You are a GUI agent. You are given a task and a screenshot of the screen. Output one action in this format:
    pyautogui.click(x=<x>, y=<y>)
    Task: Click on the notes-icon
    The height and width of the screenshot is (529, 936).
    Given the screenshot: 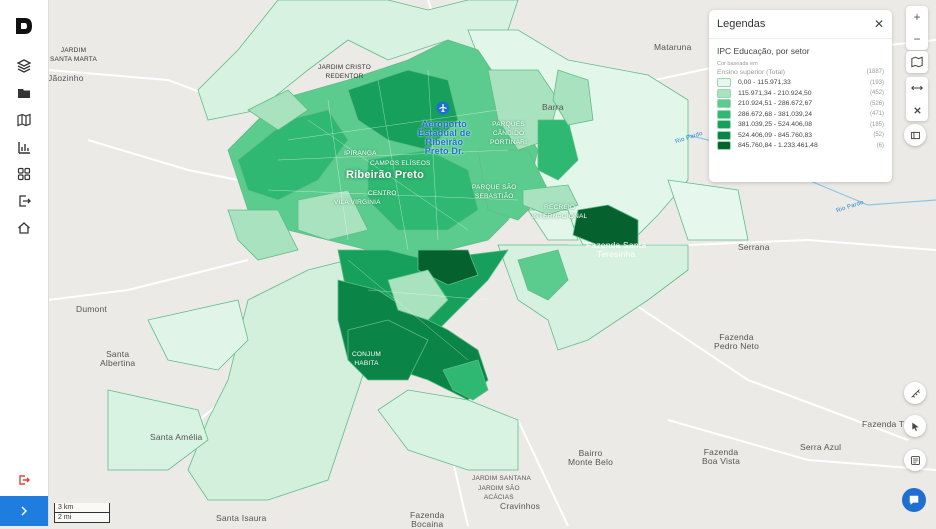 What is the action you would take?
    pyautogui.click(x=915, y=460)
    